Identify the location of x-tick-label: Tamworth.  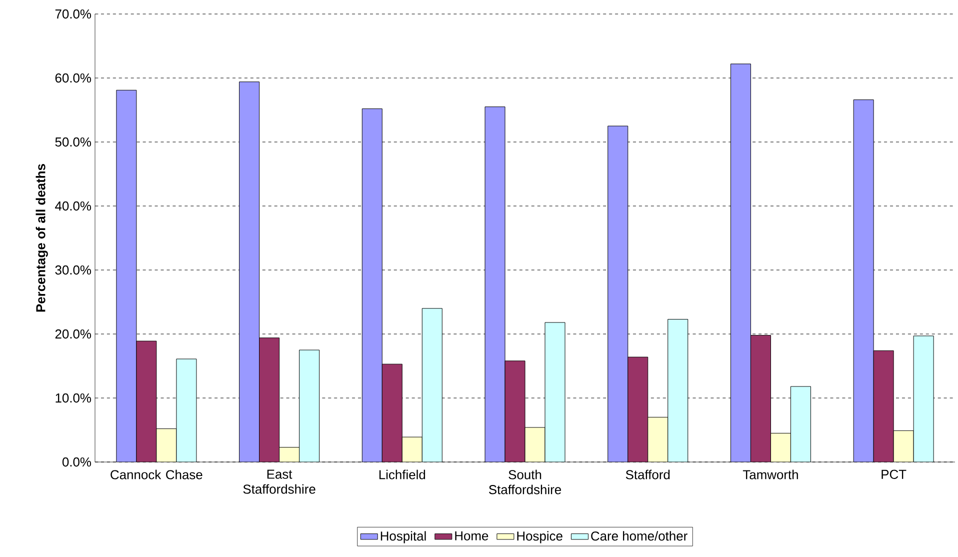
(770, 475).